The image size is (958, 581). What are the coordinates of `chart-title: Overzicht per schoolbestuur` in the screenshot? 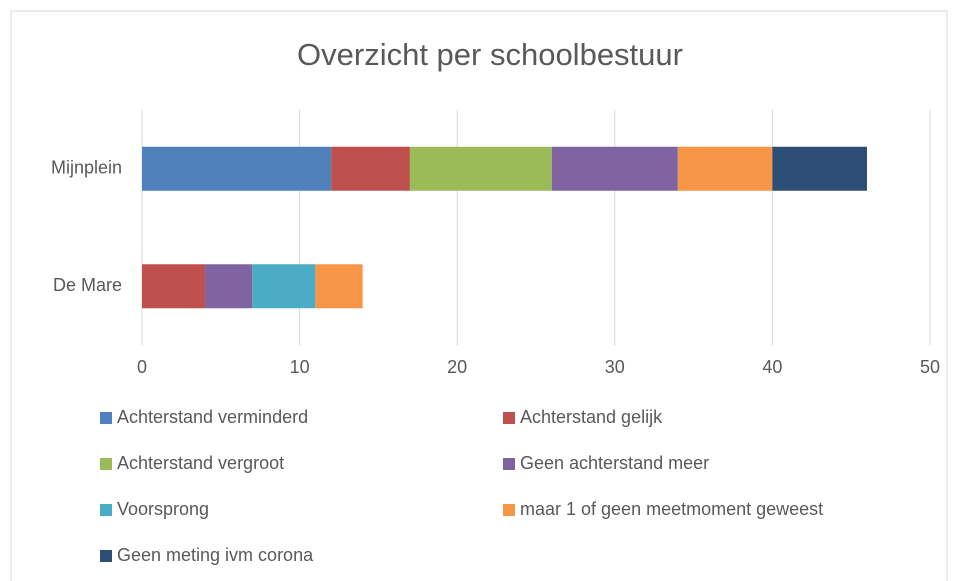 It's located at (490, 54).